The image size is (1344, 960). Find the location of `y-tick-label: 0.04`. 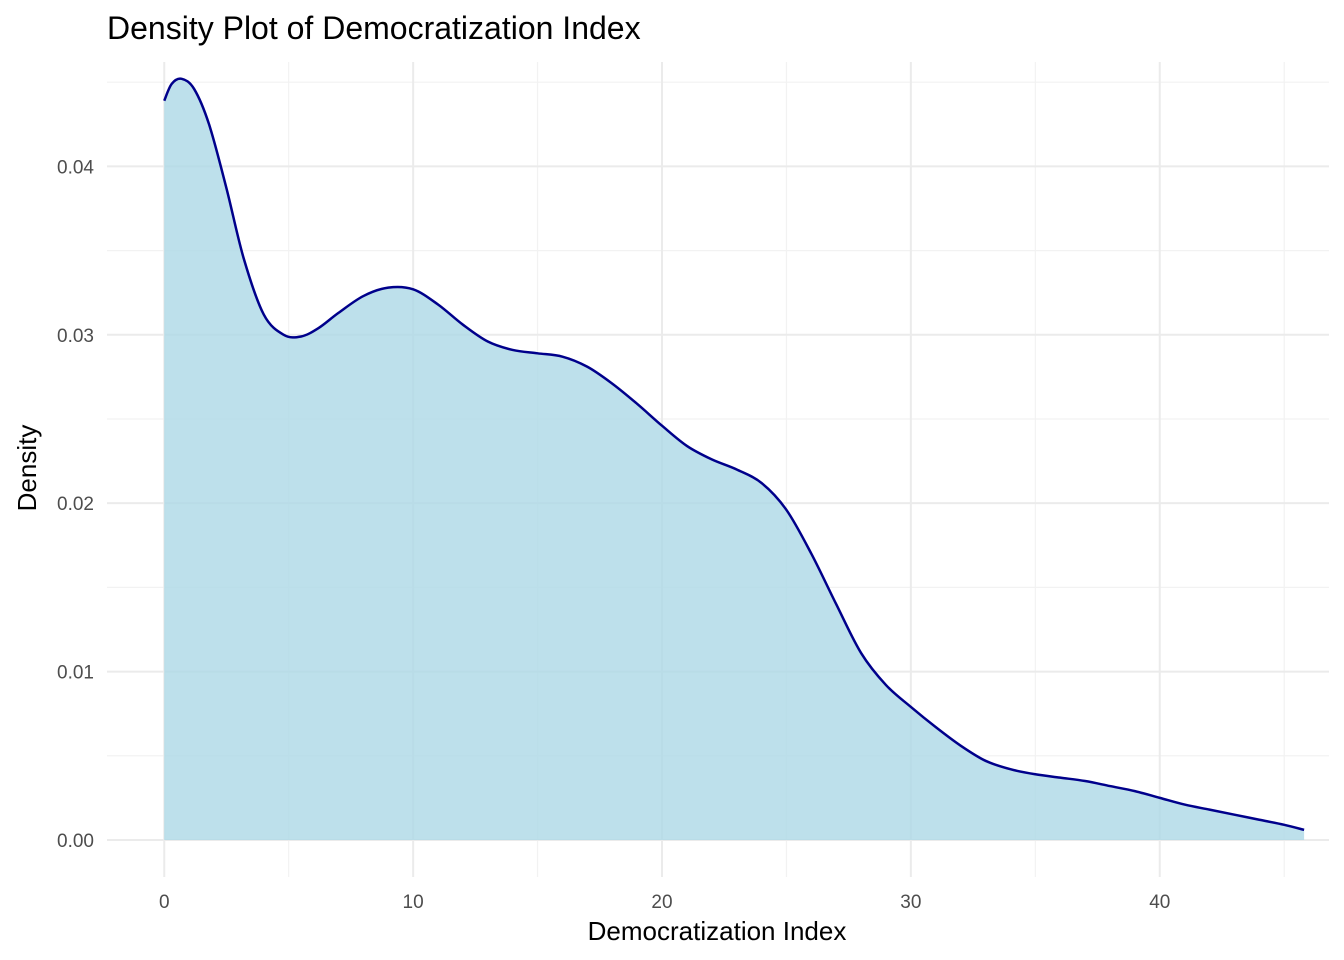

y-tick-label: 0.04 is located at coordinates (75, 167).